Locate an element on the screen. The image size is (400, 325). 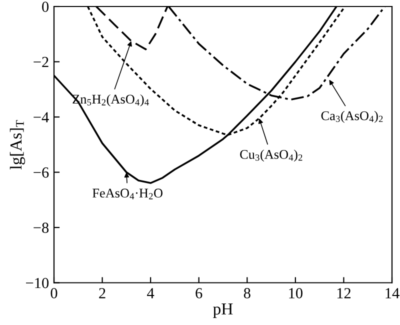
y-tick-label: −10 is located at coordinates (37, 283).